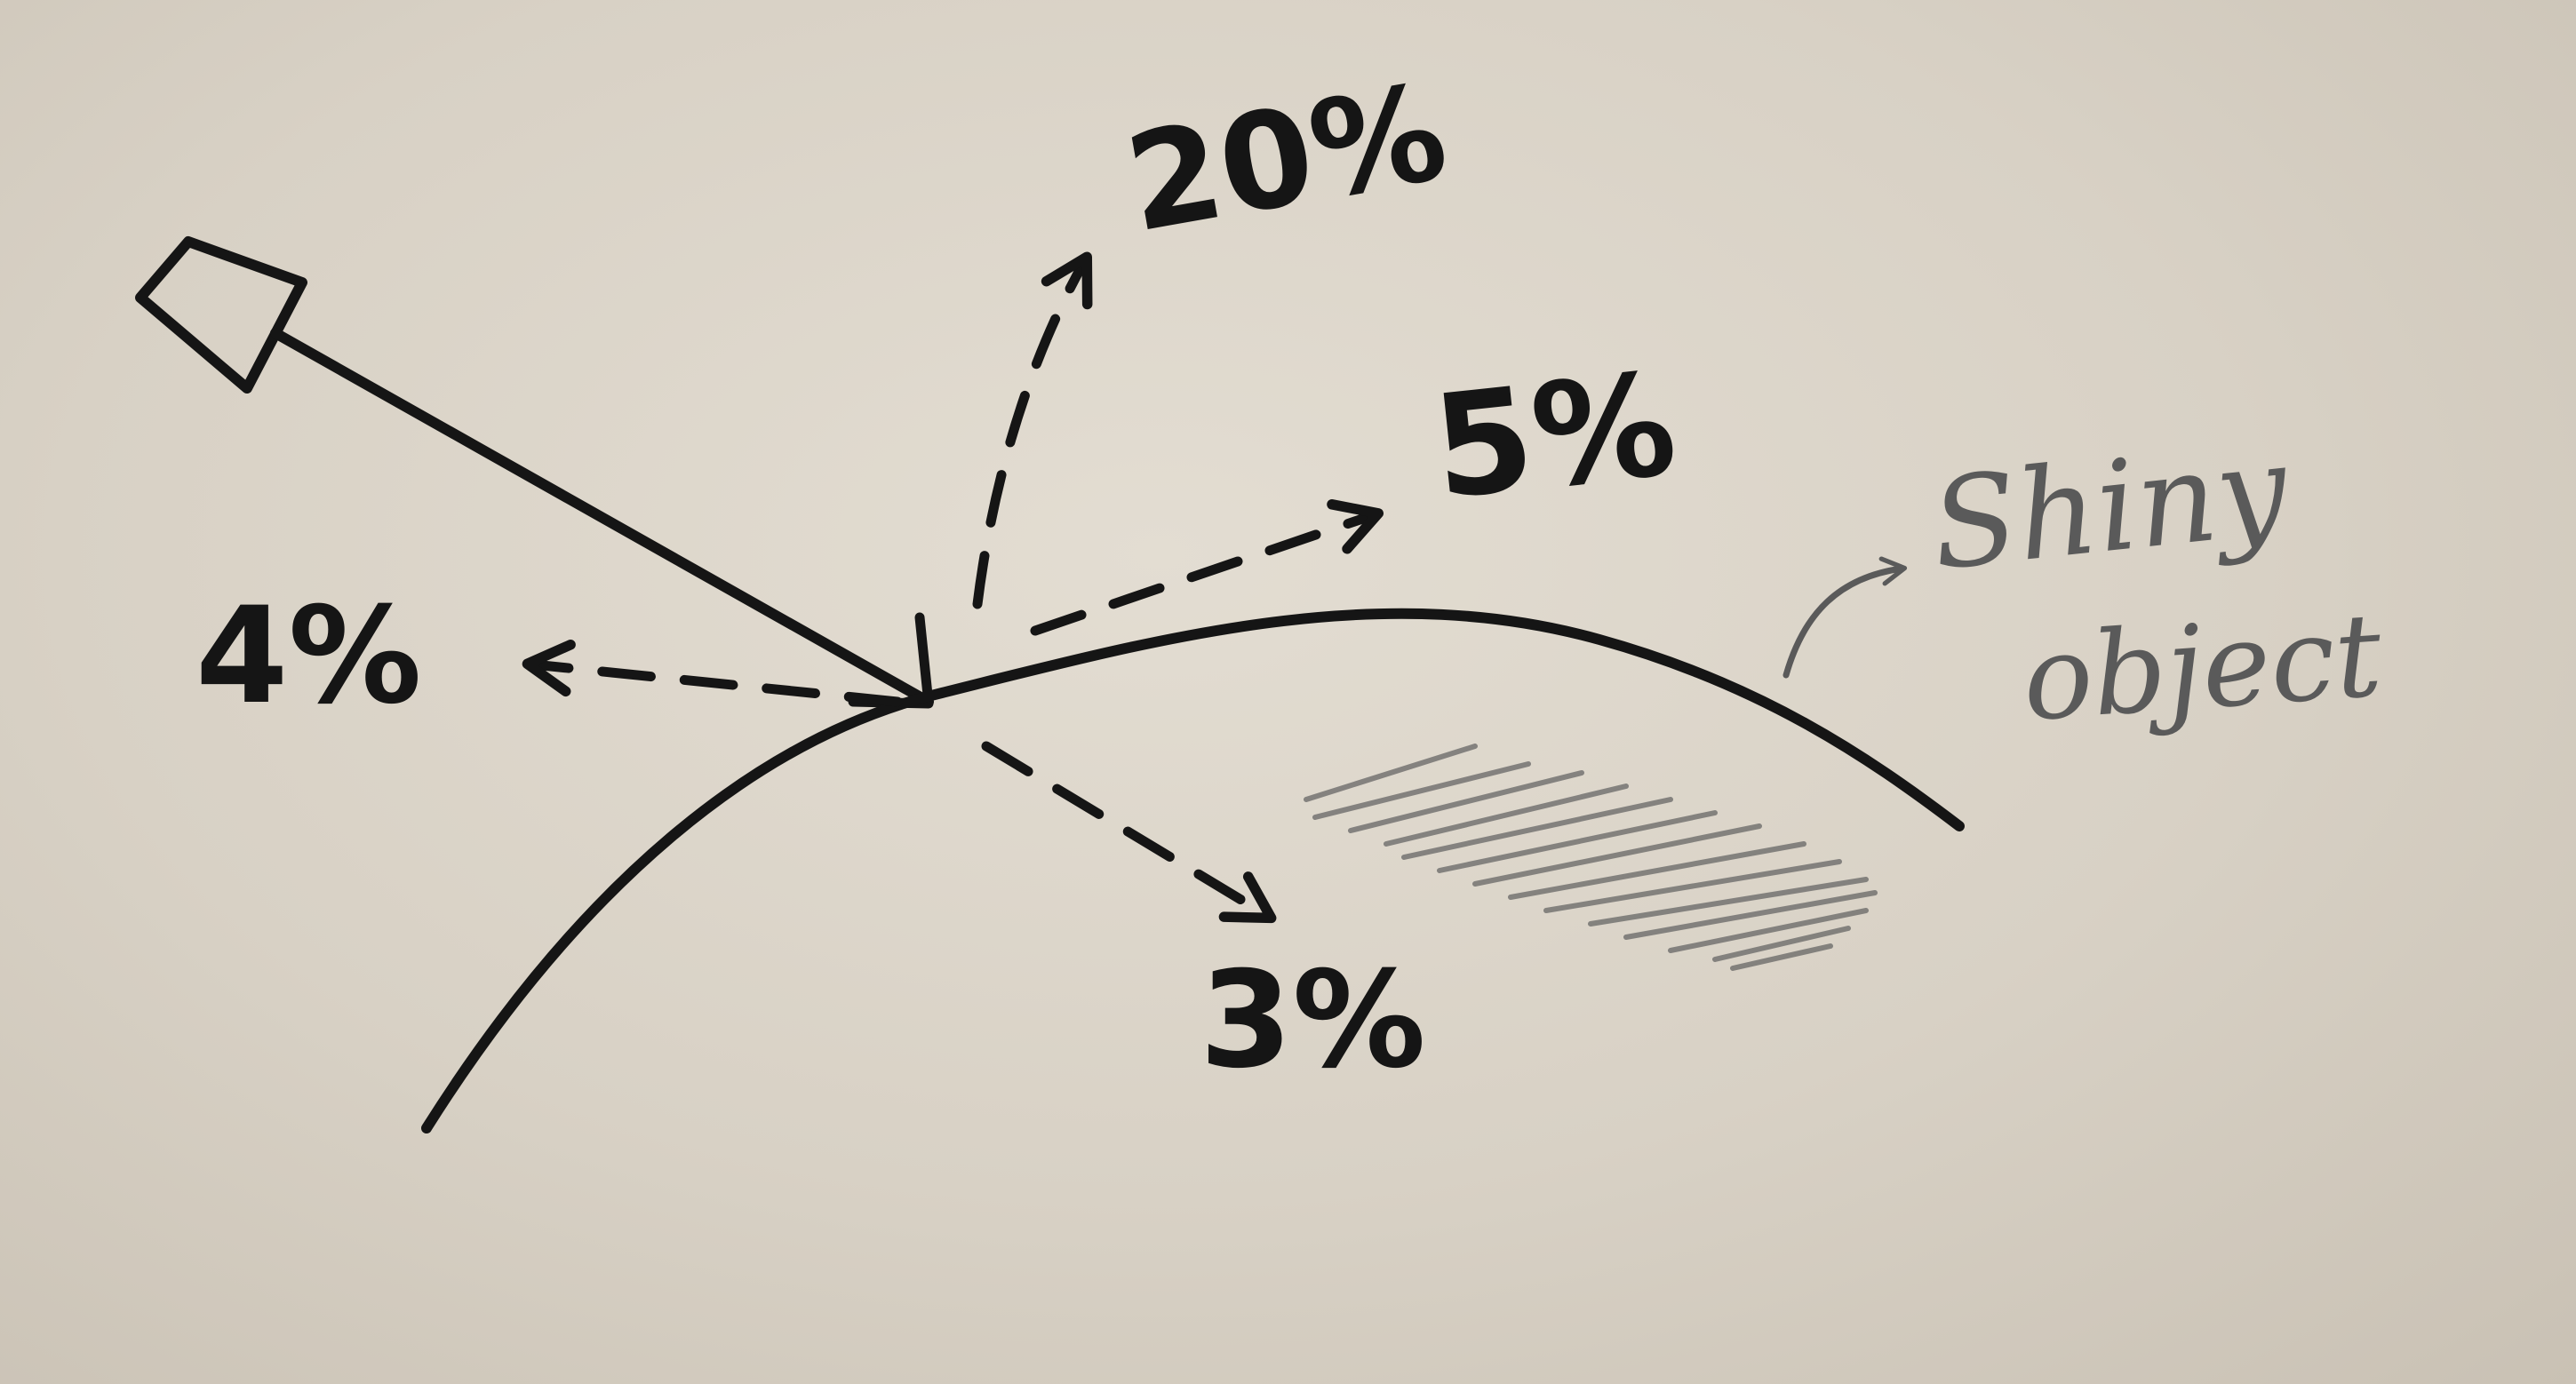  Describe the element at coordinates (712, 673) in the screenshot. I see `reflected-ray-left` at that location.